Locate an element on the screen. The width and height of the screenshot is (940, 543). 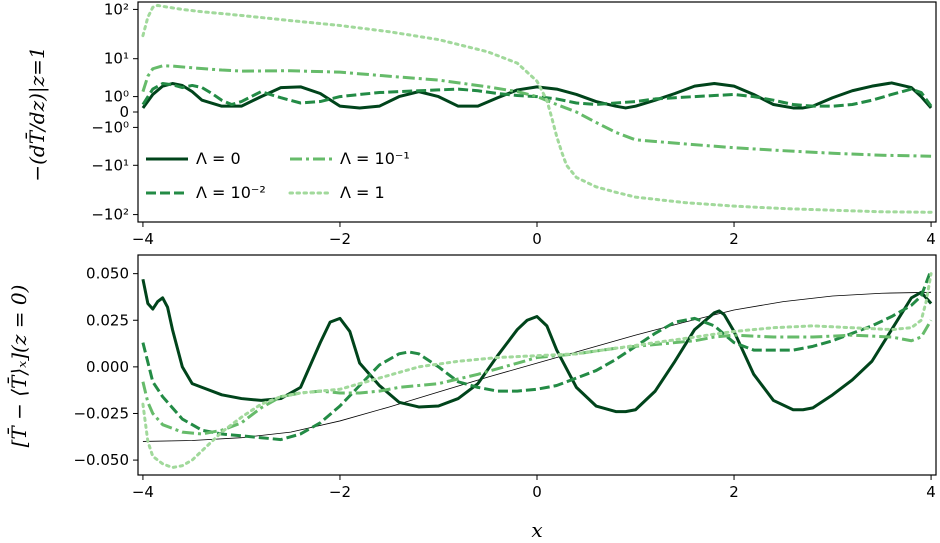
bottom-x-tick-label: 4 is located at coordinates (931, 492).